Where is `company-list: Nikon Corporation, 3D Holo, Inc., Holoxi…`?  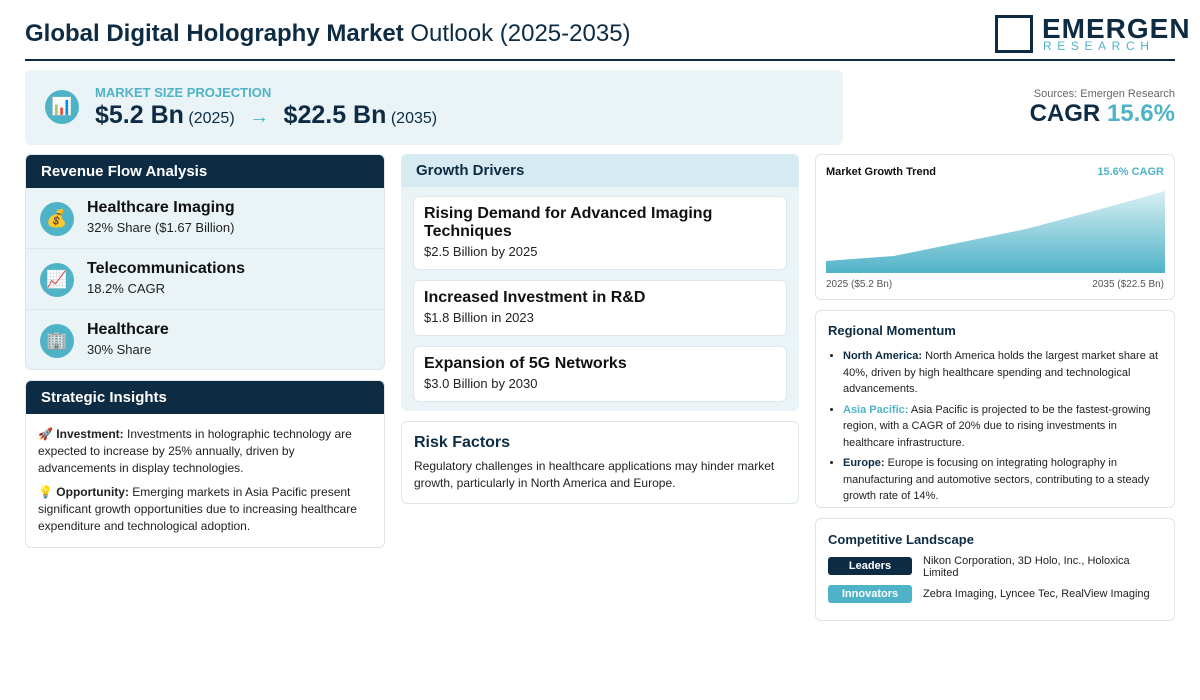
company-list: Nikon Corporation, 3D Holo, Inc., Holoxi… is located at coordinates (1026, 567).